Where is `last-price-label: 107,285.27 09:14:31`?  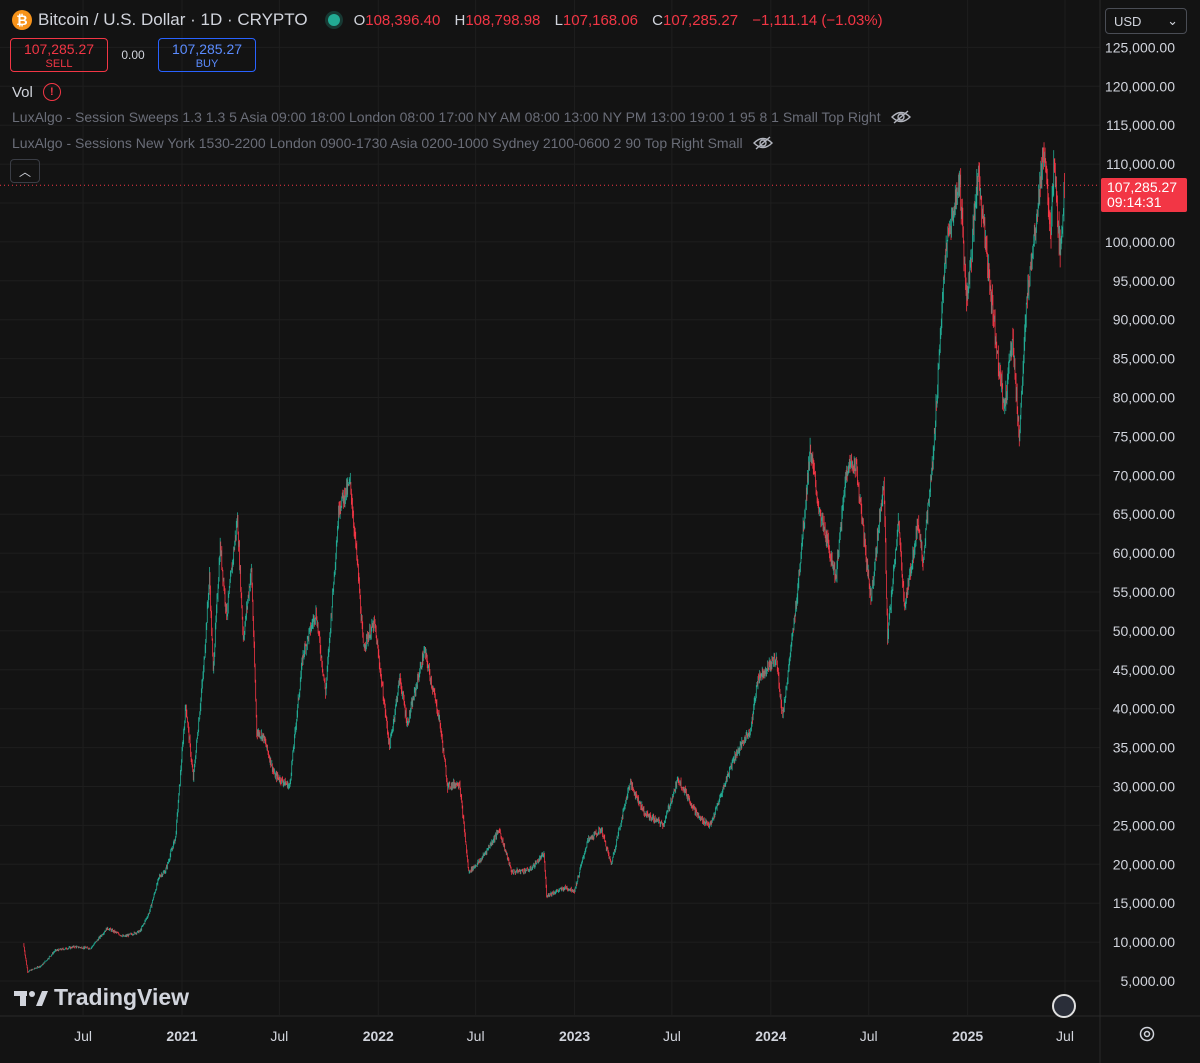
last-price-label: 107,285.27 09:14:31 is located at coordinates (1144, 195).